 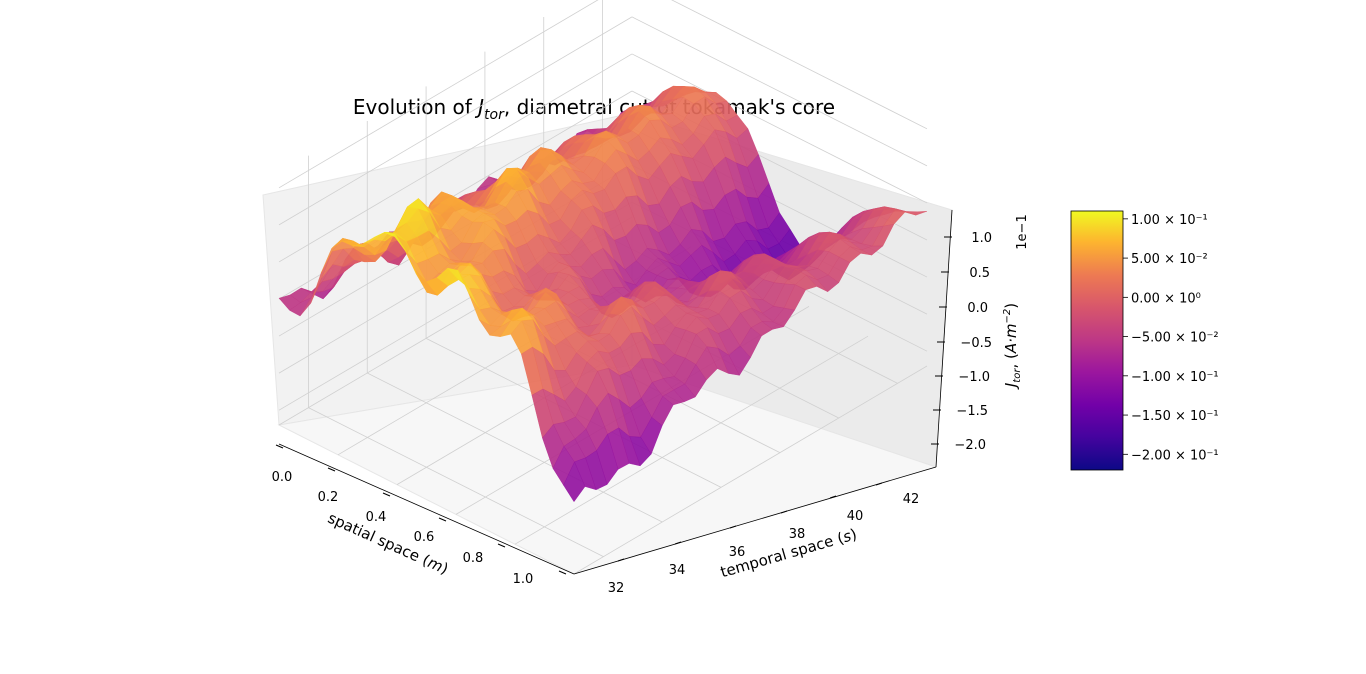 I want to click on x-tick-label: 0.8, so click(x=473, y=558).